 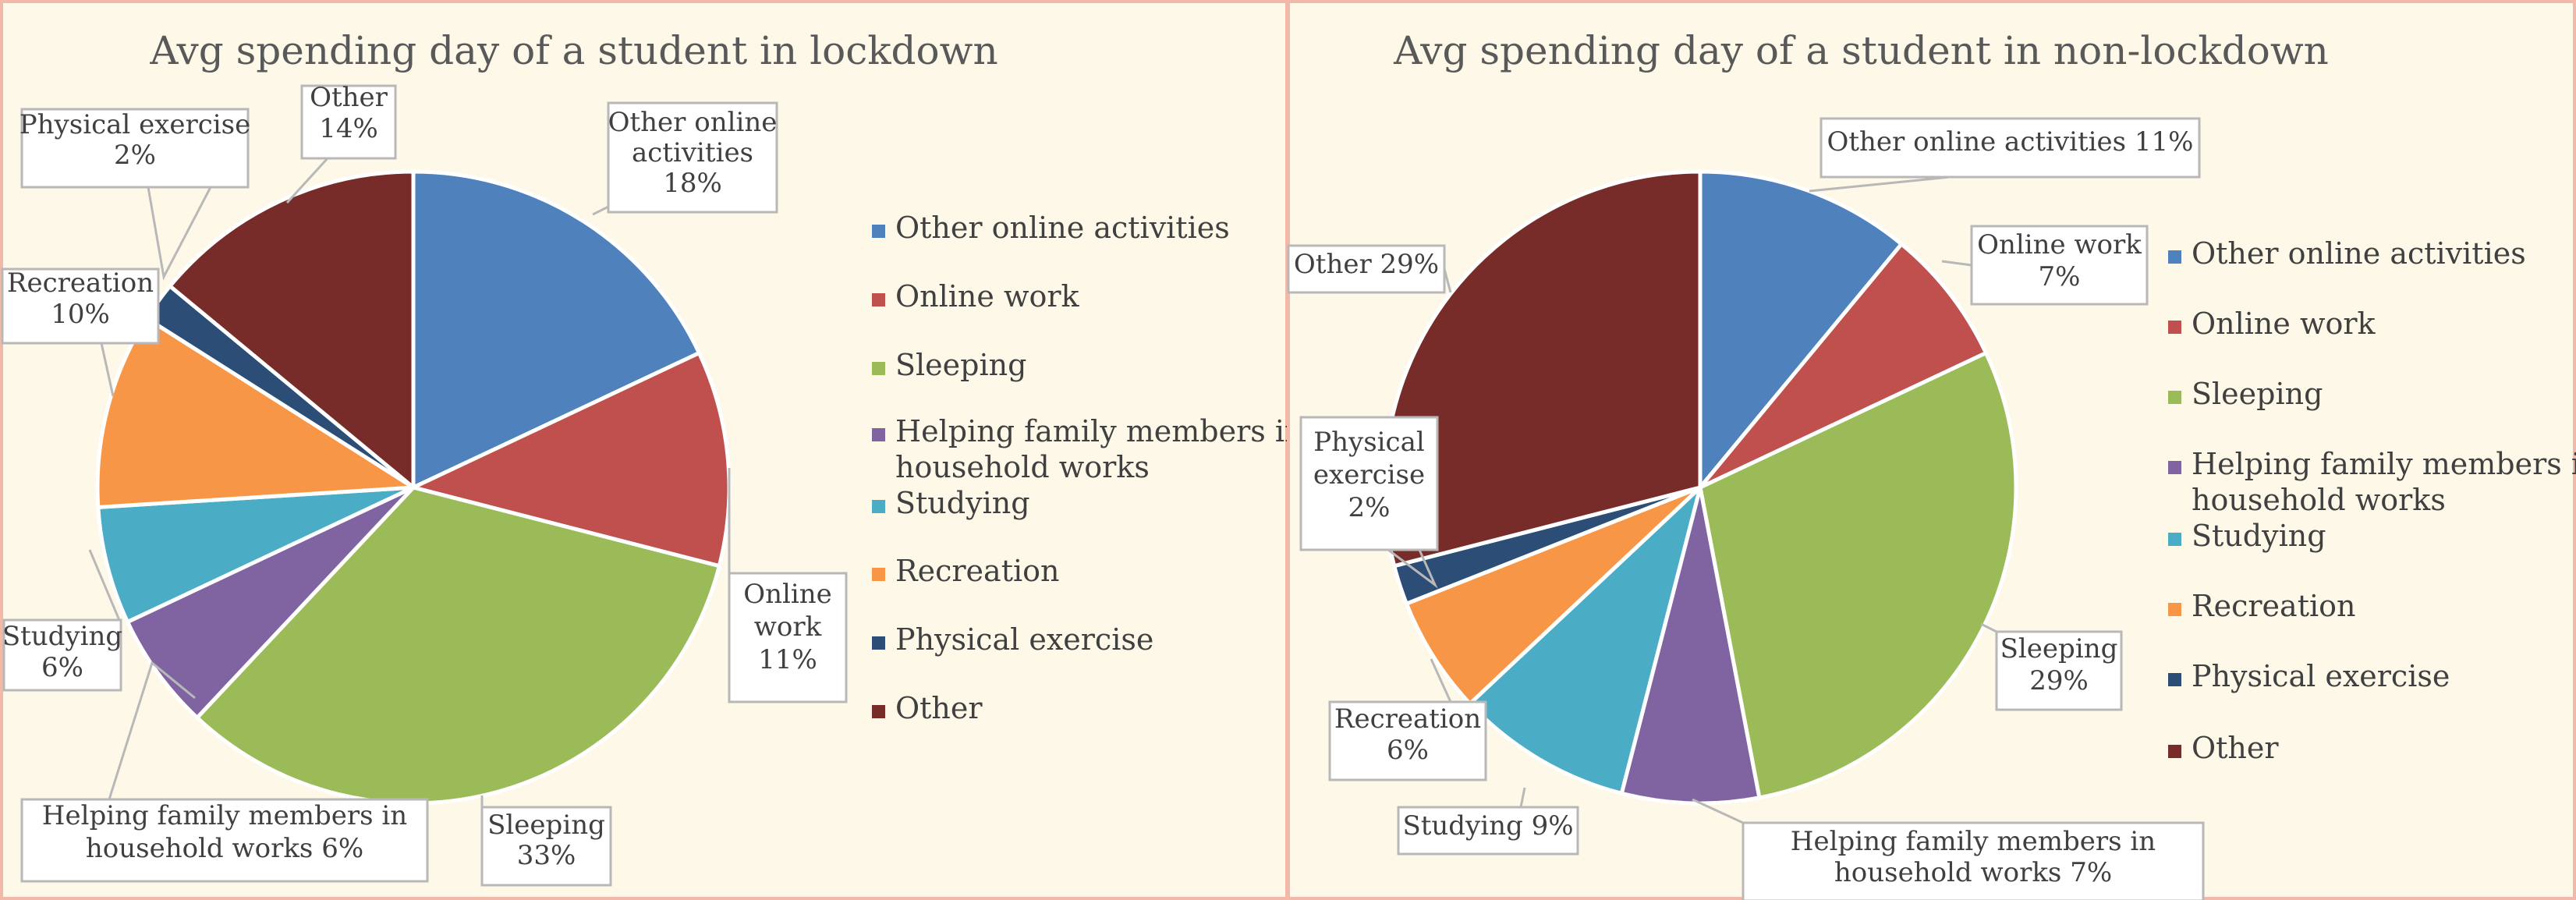 I want to click on pie-slice-lockdown-online-work, so click(x=571, y=460).